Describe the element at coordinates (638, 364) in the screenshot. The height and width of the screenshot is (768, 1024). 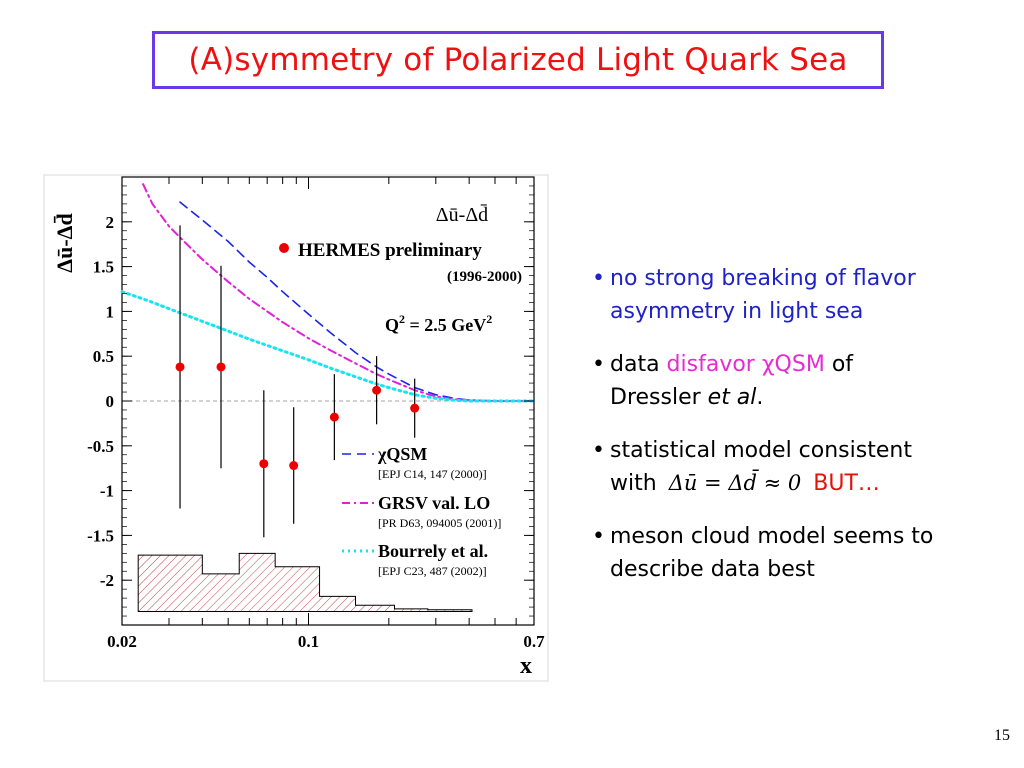
I see `bullet-pre: data` at that location.